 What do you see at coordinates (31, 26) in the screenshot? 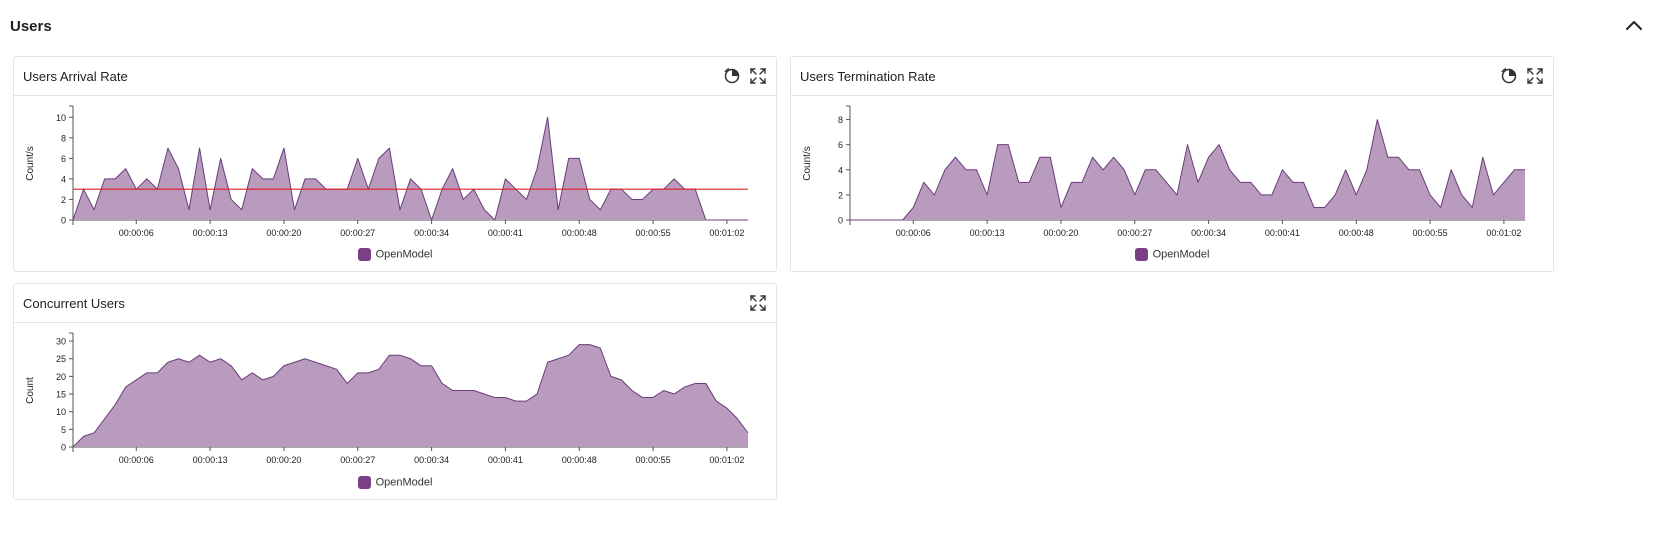
I see `section-title: Users` at bounding box center [31, 26].